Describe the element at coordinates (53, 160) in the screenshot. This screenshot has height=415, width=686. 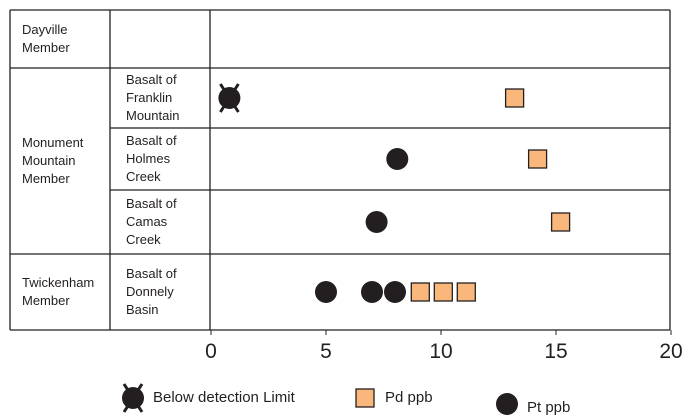
I see `member-label: Monument Mountain Member` at that location.